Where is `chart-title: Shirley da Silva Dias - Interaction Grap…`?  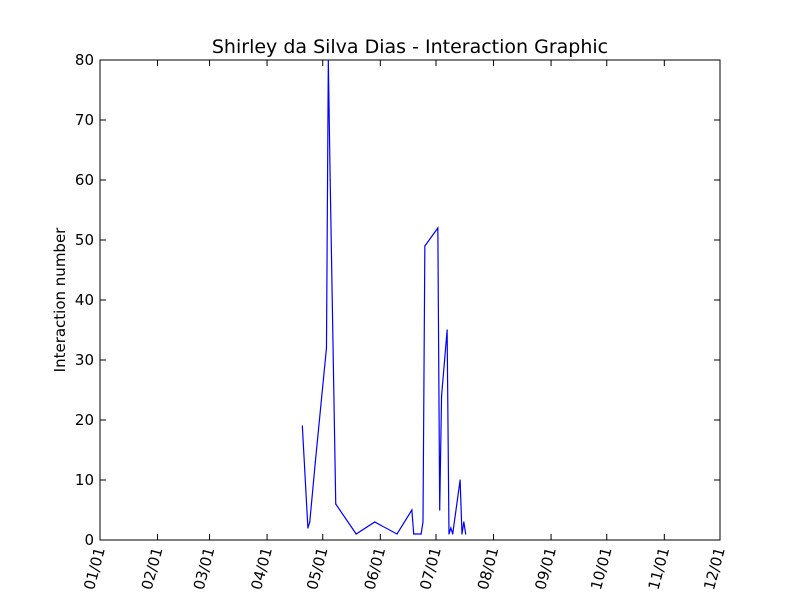
chart-title: Shirley da Silva Dias - Interaction Grap… is located at coordinates (410, 47).